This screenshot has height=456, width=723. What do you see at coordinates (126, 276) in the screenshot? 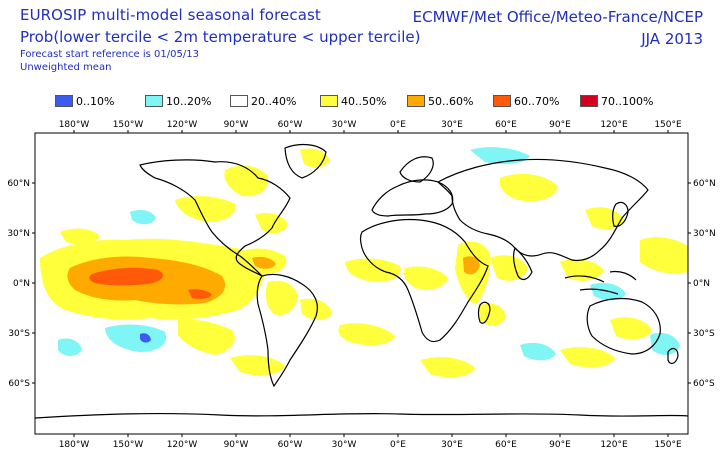
I see `pacific-60-70-area` at bounding box center [126, 276].